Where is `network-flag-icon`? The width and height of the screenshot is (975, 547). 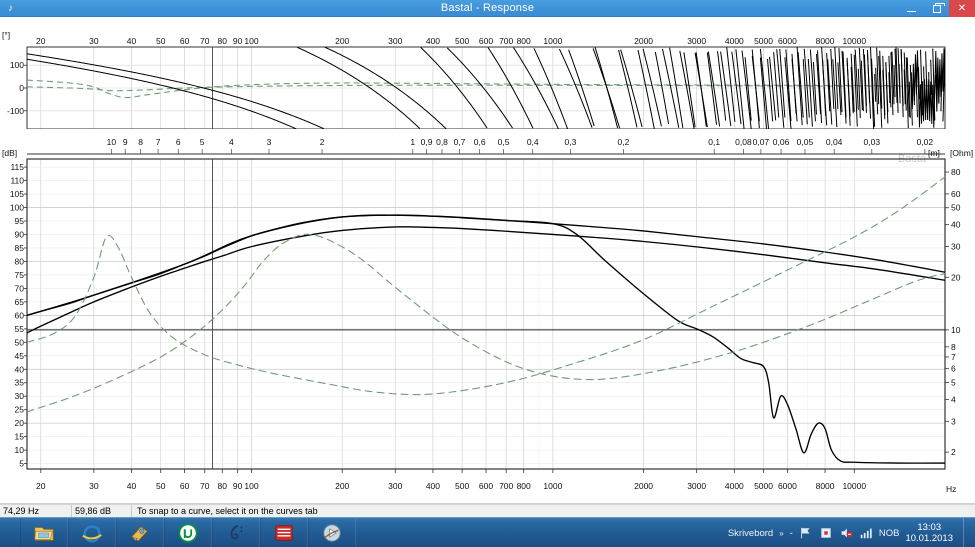 network-flag-icon is located at coordinates (806, 533).